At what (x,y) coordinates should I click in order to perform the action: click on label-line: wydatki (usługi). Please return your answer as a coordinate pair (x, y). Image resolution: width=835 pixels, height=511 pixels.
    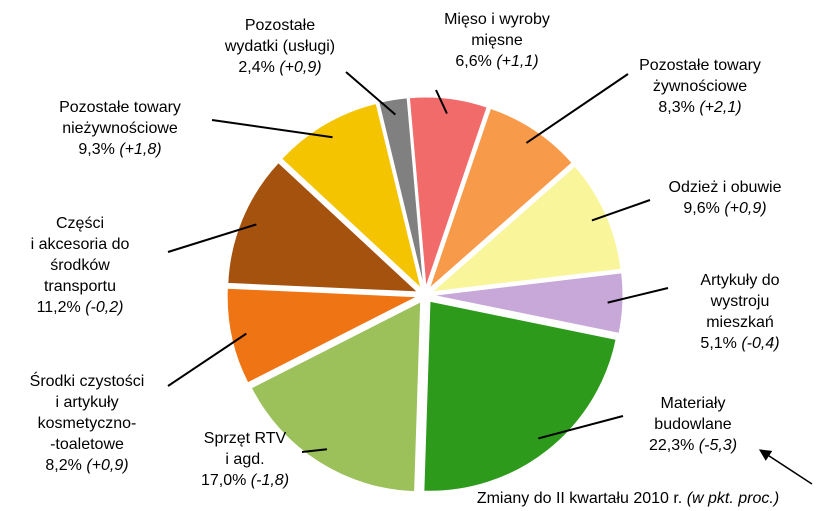
    Looking at the image, I should click on (279, 46).